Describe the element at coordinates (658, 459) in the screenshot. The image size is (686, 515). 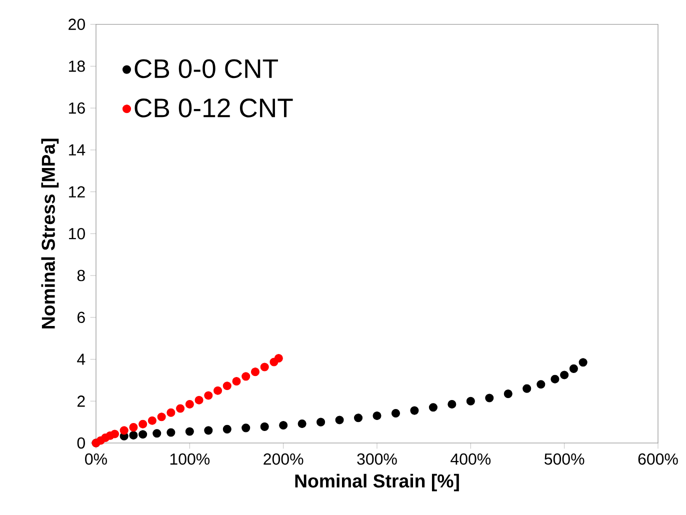
I see `x-tick-label: 600%` at that location.